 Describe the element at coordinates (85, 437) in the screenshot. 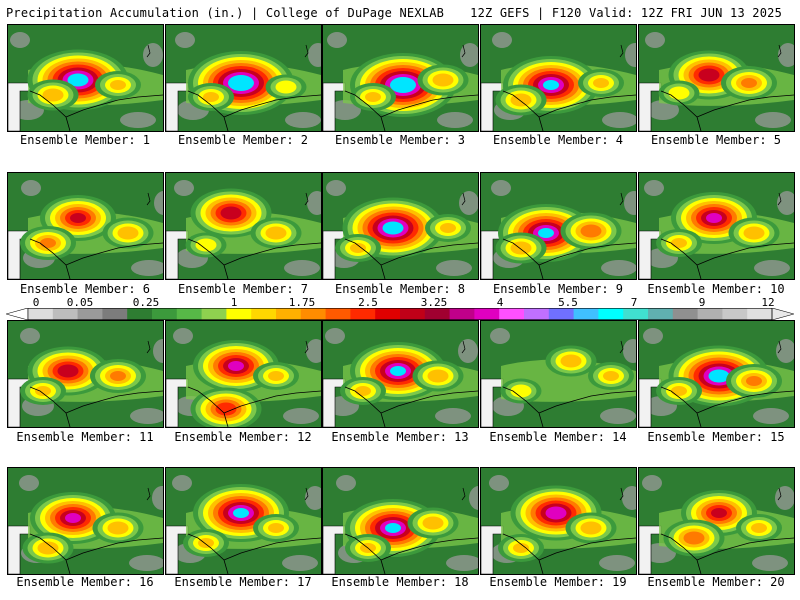

I see `ensemble-member-label: Ensemble Member: 11` at that location.